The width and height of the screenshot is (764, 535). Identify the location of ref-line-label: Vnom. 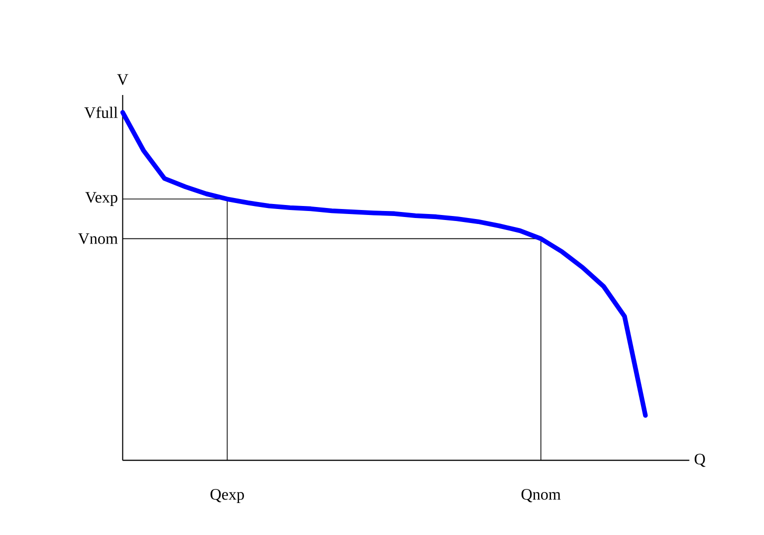
(98, 238).